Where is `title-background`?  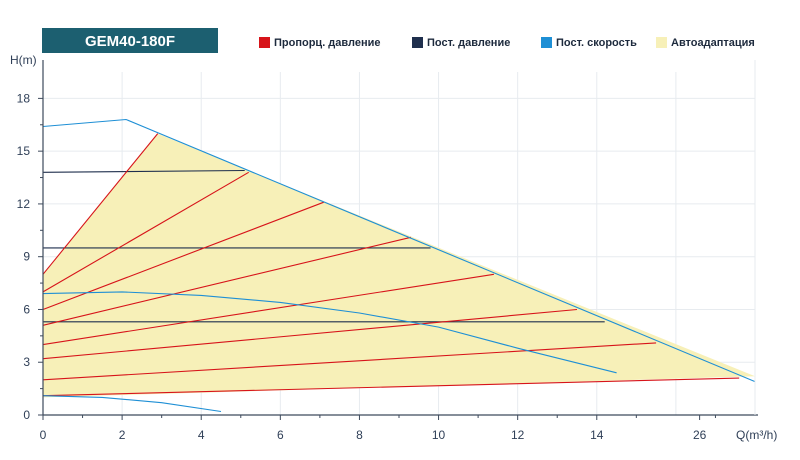 title-background is located at coordinates (130, 40).